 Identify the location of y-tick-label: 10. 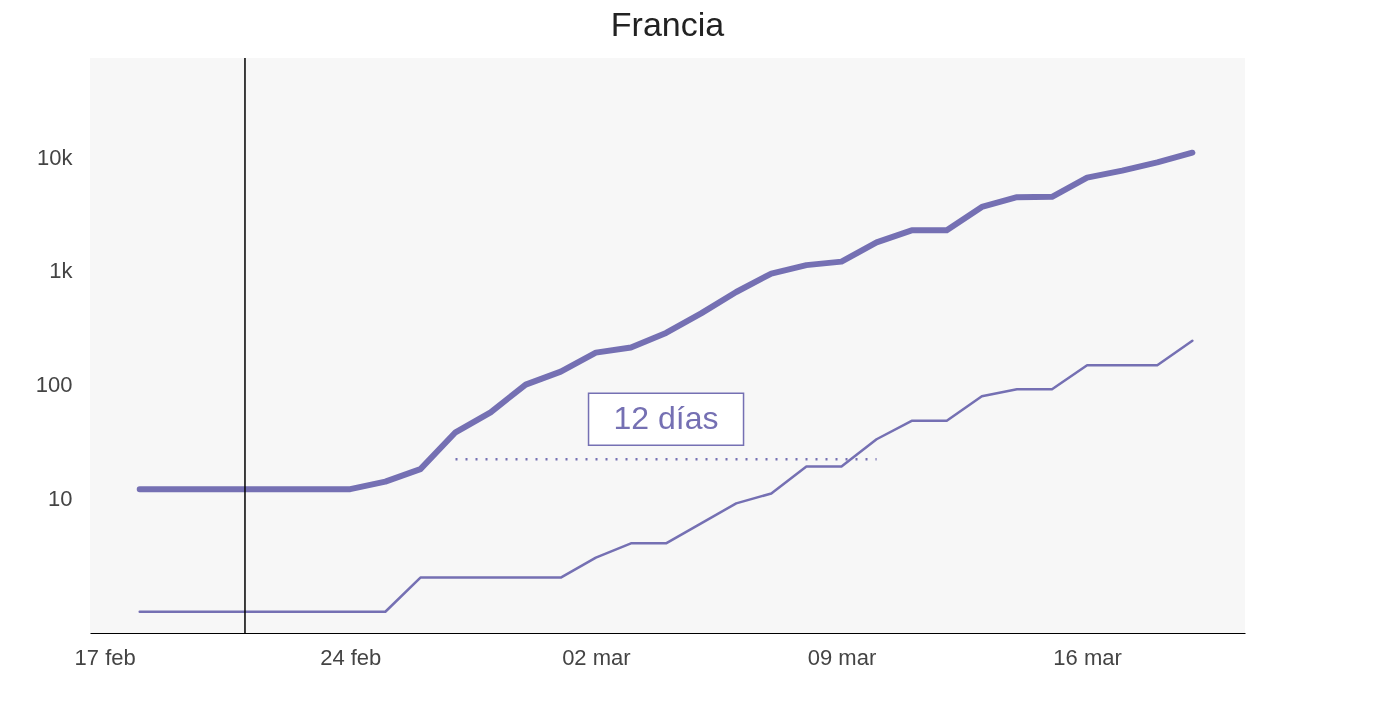
(60, 498).